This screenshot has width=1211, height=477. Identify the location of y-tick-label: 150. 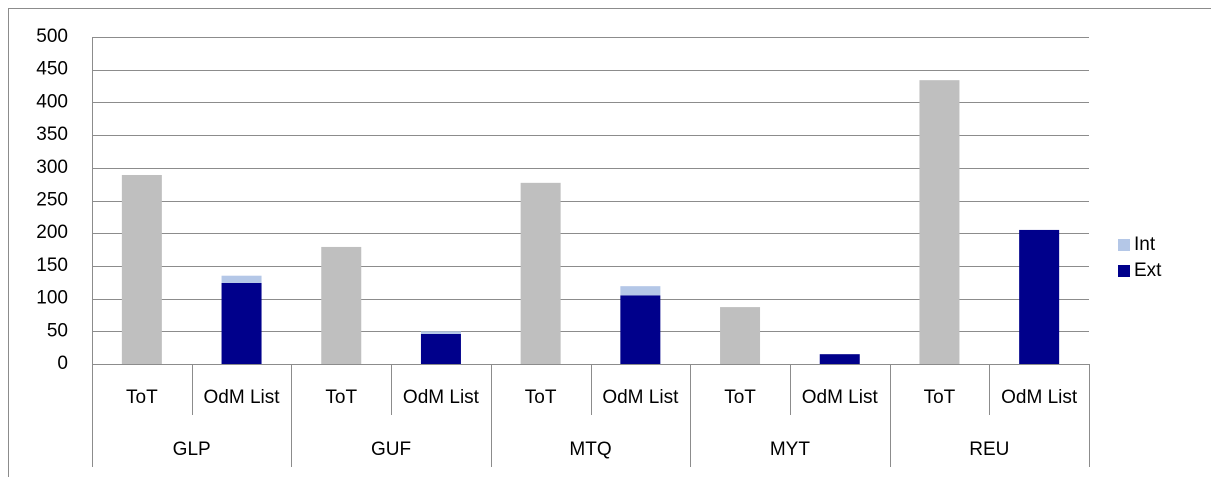
(52, 265).